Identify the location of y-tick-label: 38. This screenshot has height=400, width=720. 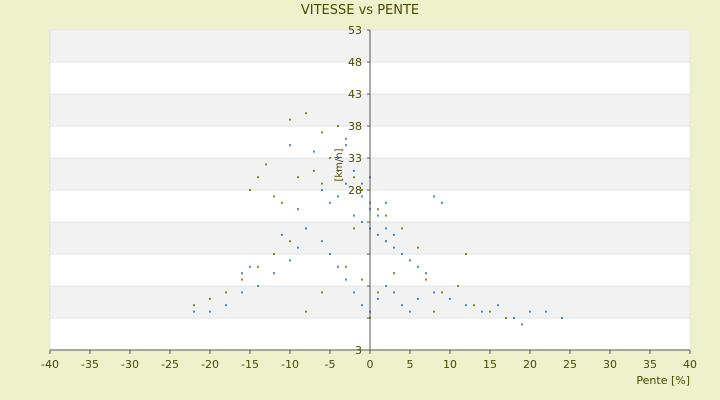
(355, 126).